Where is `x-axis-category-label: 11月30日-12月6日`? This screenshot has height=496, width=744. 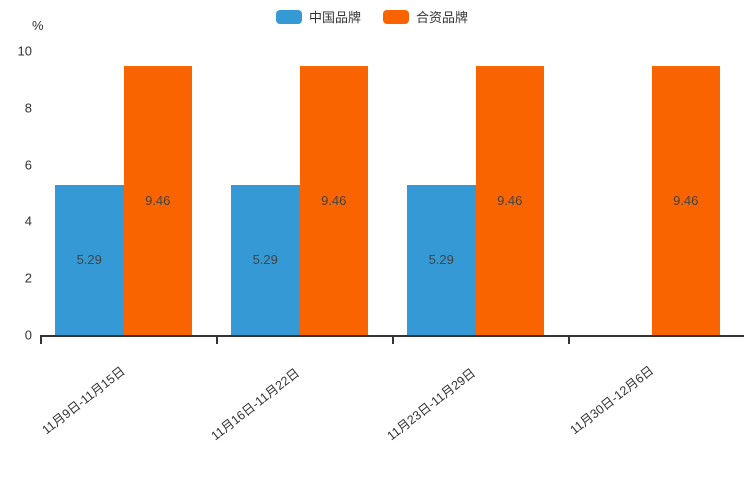 x-axis-category-label: 11月30日-12月6日 is located at coordinates (612, 400).